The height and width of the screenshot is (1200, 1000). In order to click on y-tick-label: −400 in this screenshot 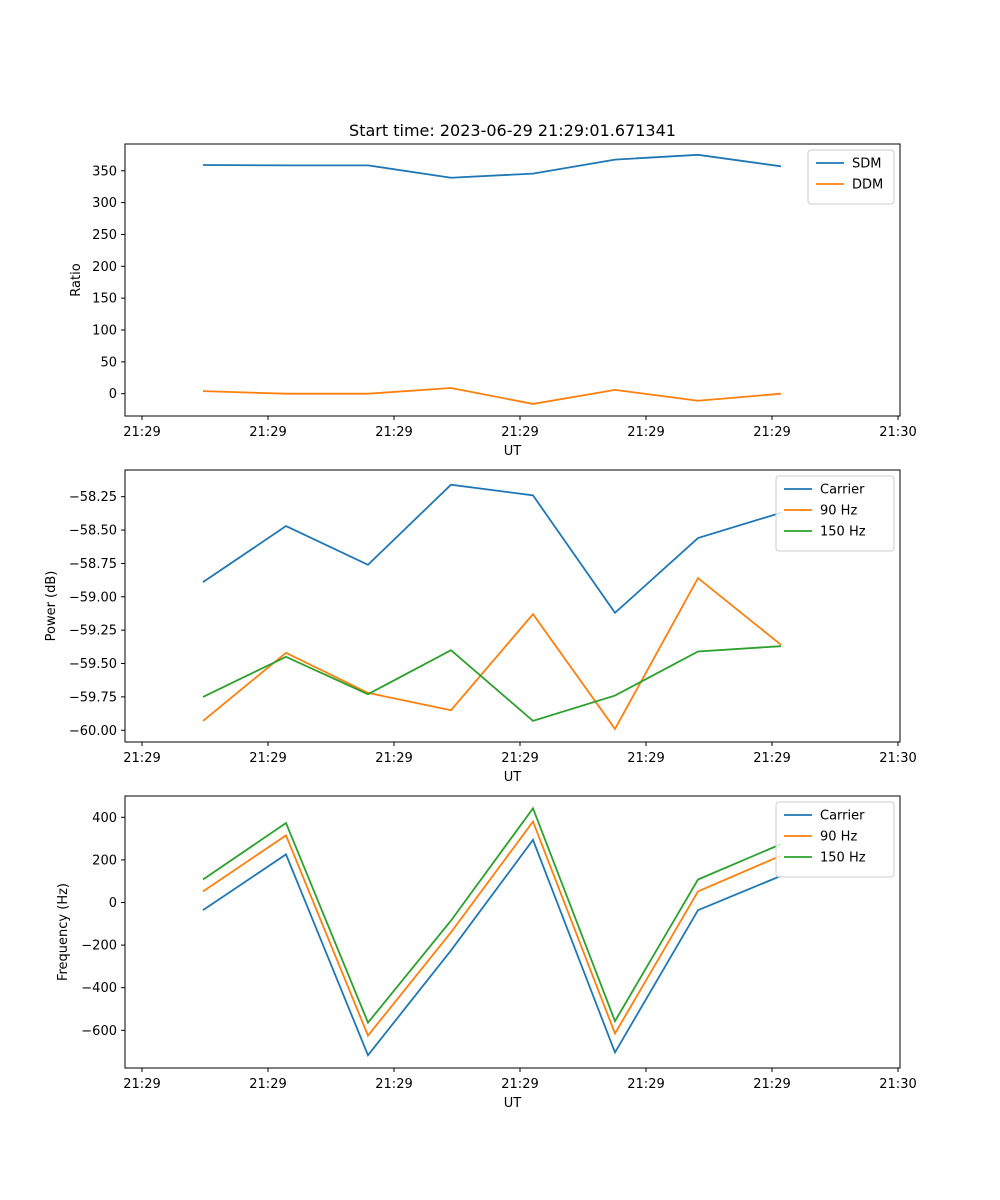, I will do `click(99, 988)`.